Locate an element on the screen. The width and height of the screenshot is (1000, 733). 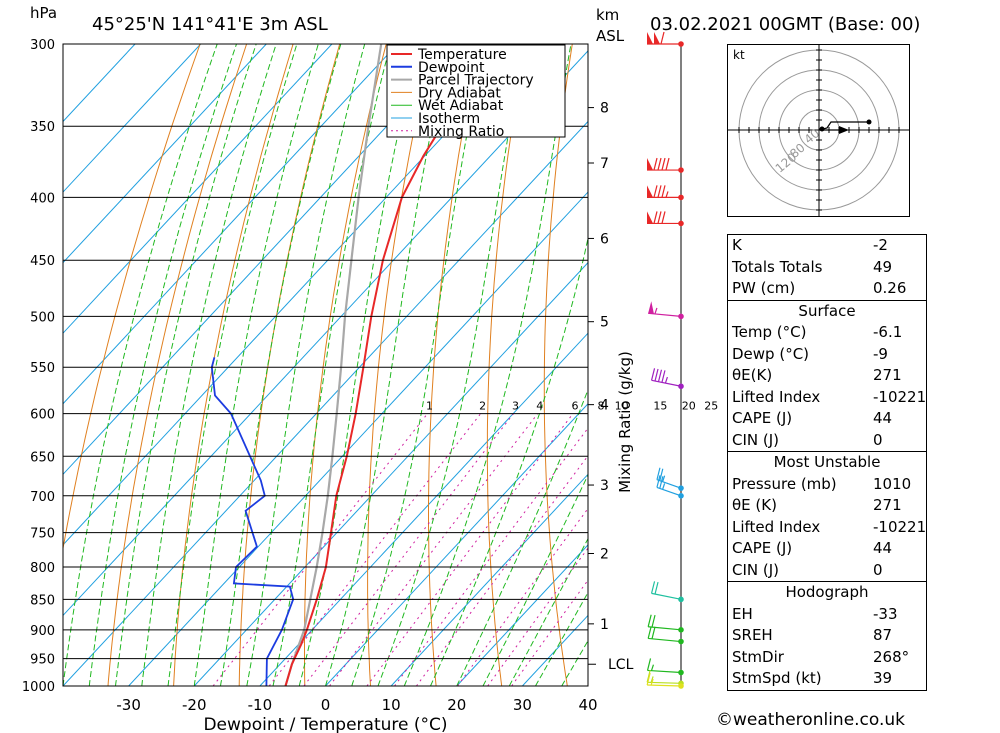
surface-row-value: -9 is located at coordinates (880, 353).